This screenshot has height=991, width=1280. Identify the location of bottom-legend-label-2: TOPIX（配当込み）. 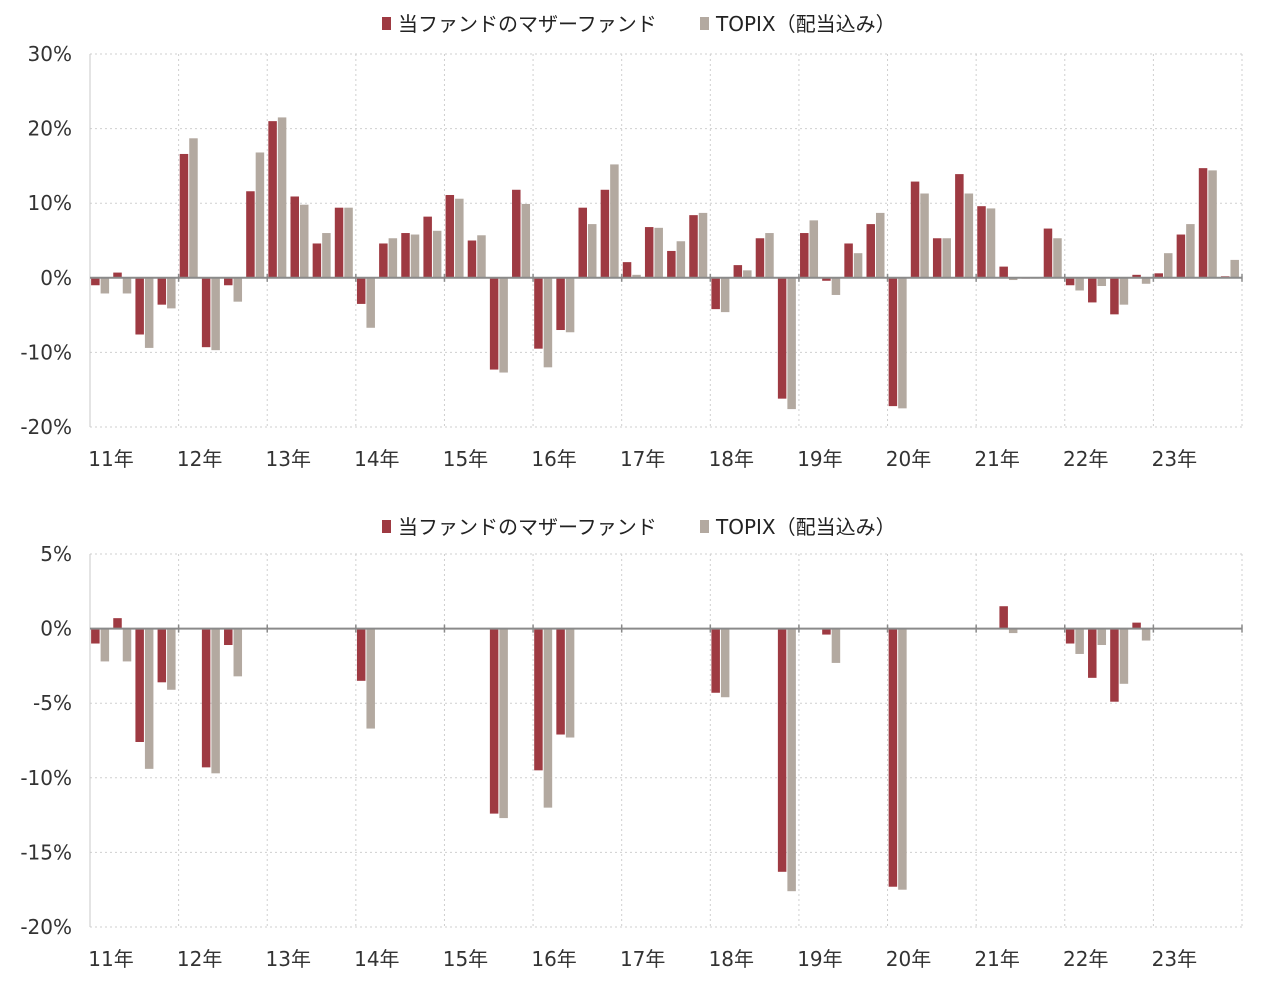
(805, 527).